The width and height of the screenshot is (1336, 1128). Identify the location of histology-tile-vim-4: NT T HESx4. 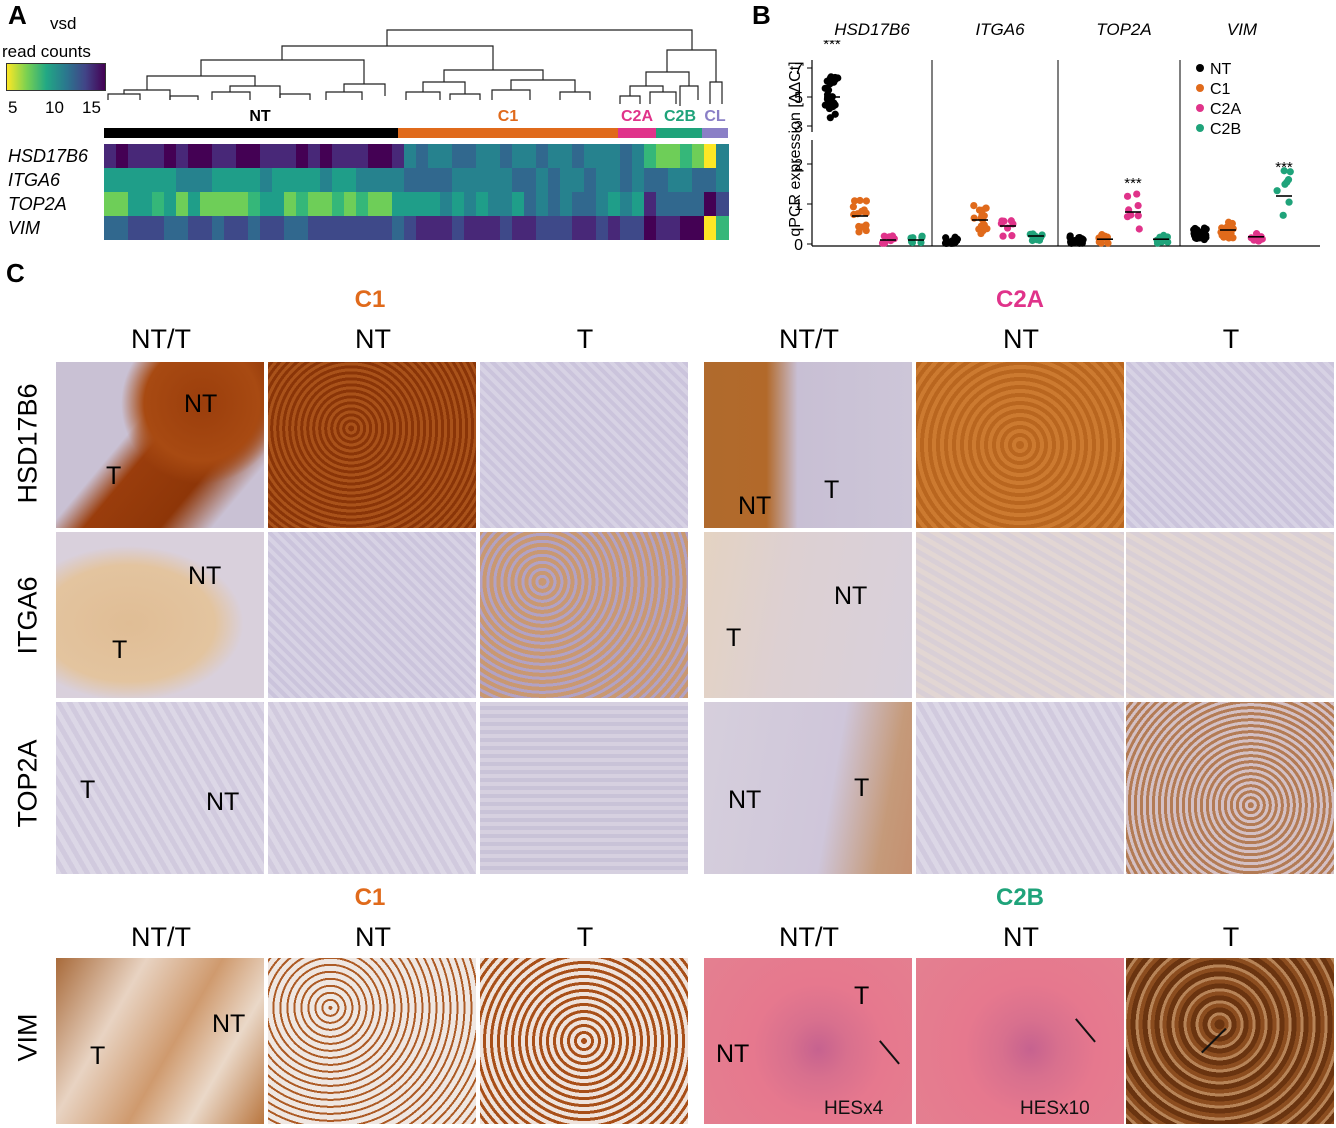
(808, 1041).